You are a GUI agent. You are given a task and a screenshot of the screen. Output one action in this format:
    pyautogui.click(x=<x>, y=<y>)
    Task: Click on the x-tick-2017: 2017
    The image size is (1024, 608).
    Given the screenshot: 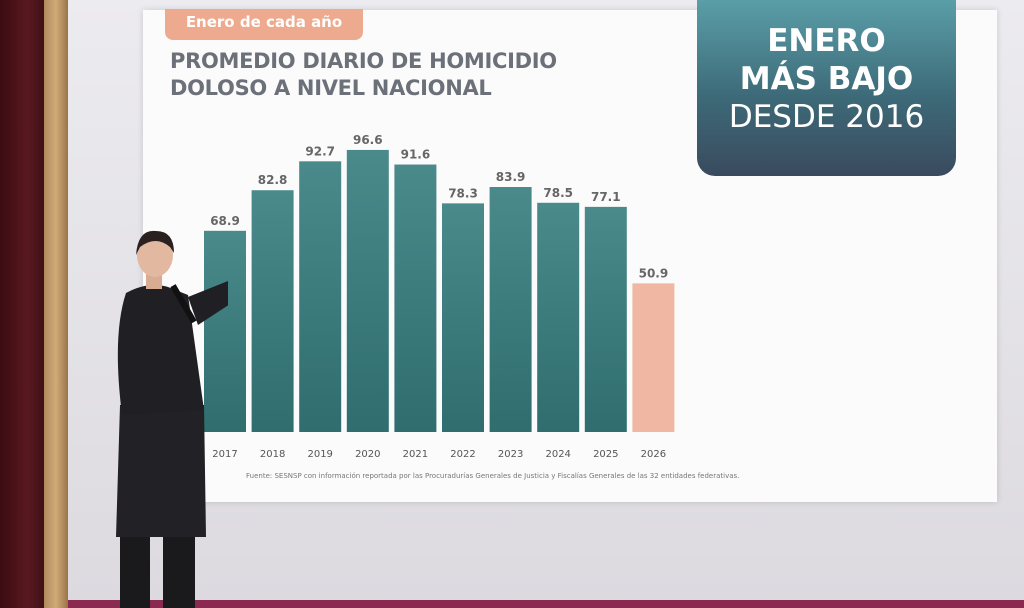 What is the action you would take?
    pyautogui.click(x=224, y=454)
    